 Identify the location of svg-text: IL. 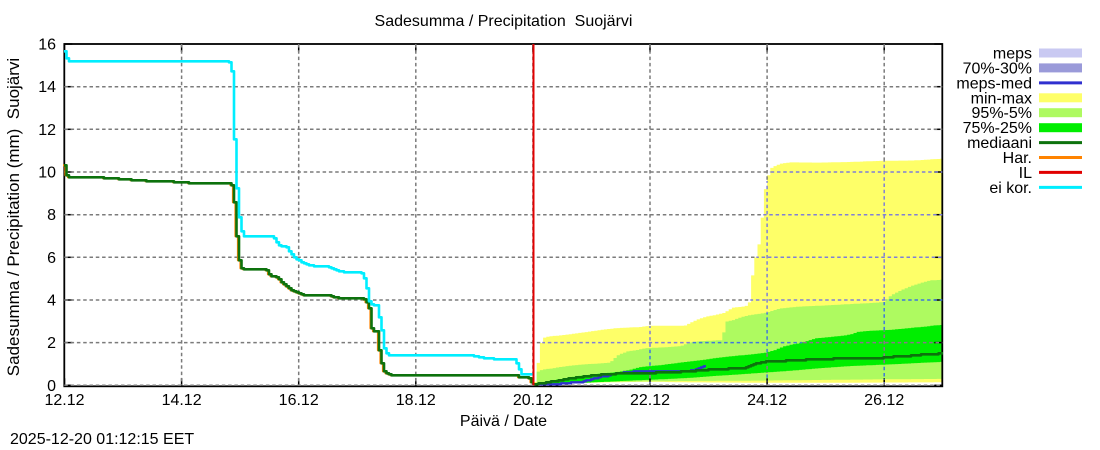
(1025, 173).